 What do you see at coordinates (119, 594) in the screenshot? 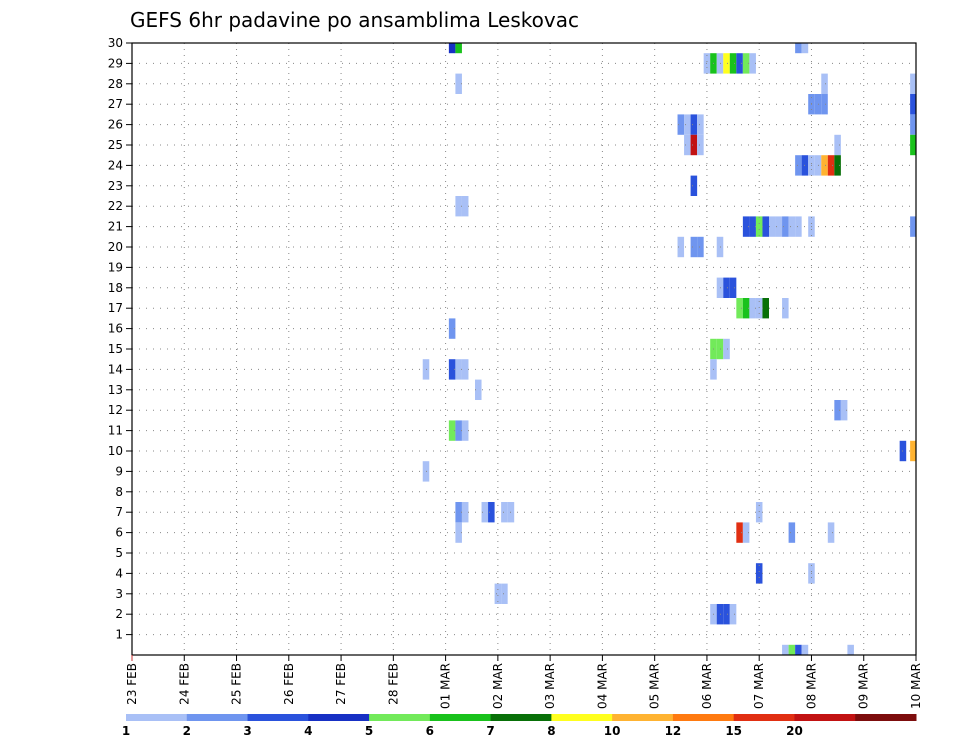
I see `y-tick-label: 3` at bounding box center [119, 594].